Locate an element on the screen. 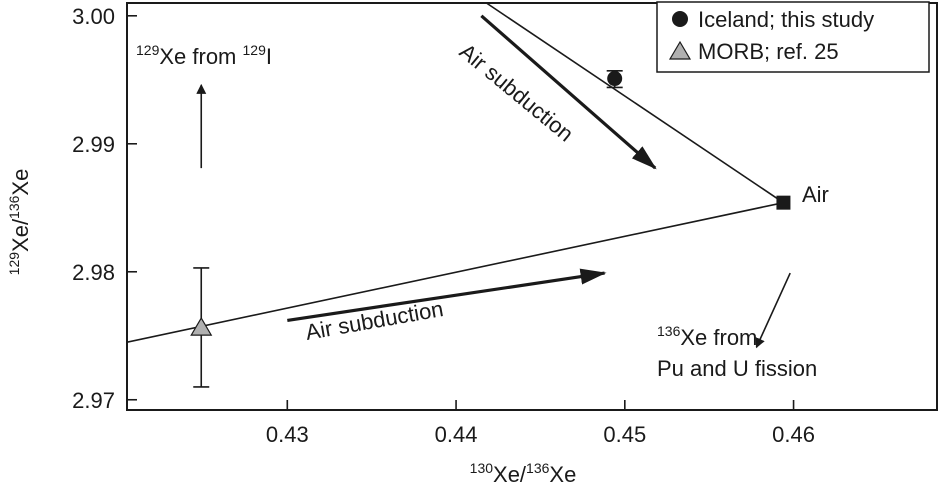 The image size is (946, 493). y-tick-label-3: 3.00 is located at coordinates (93, 16).